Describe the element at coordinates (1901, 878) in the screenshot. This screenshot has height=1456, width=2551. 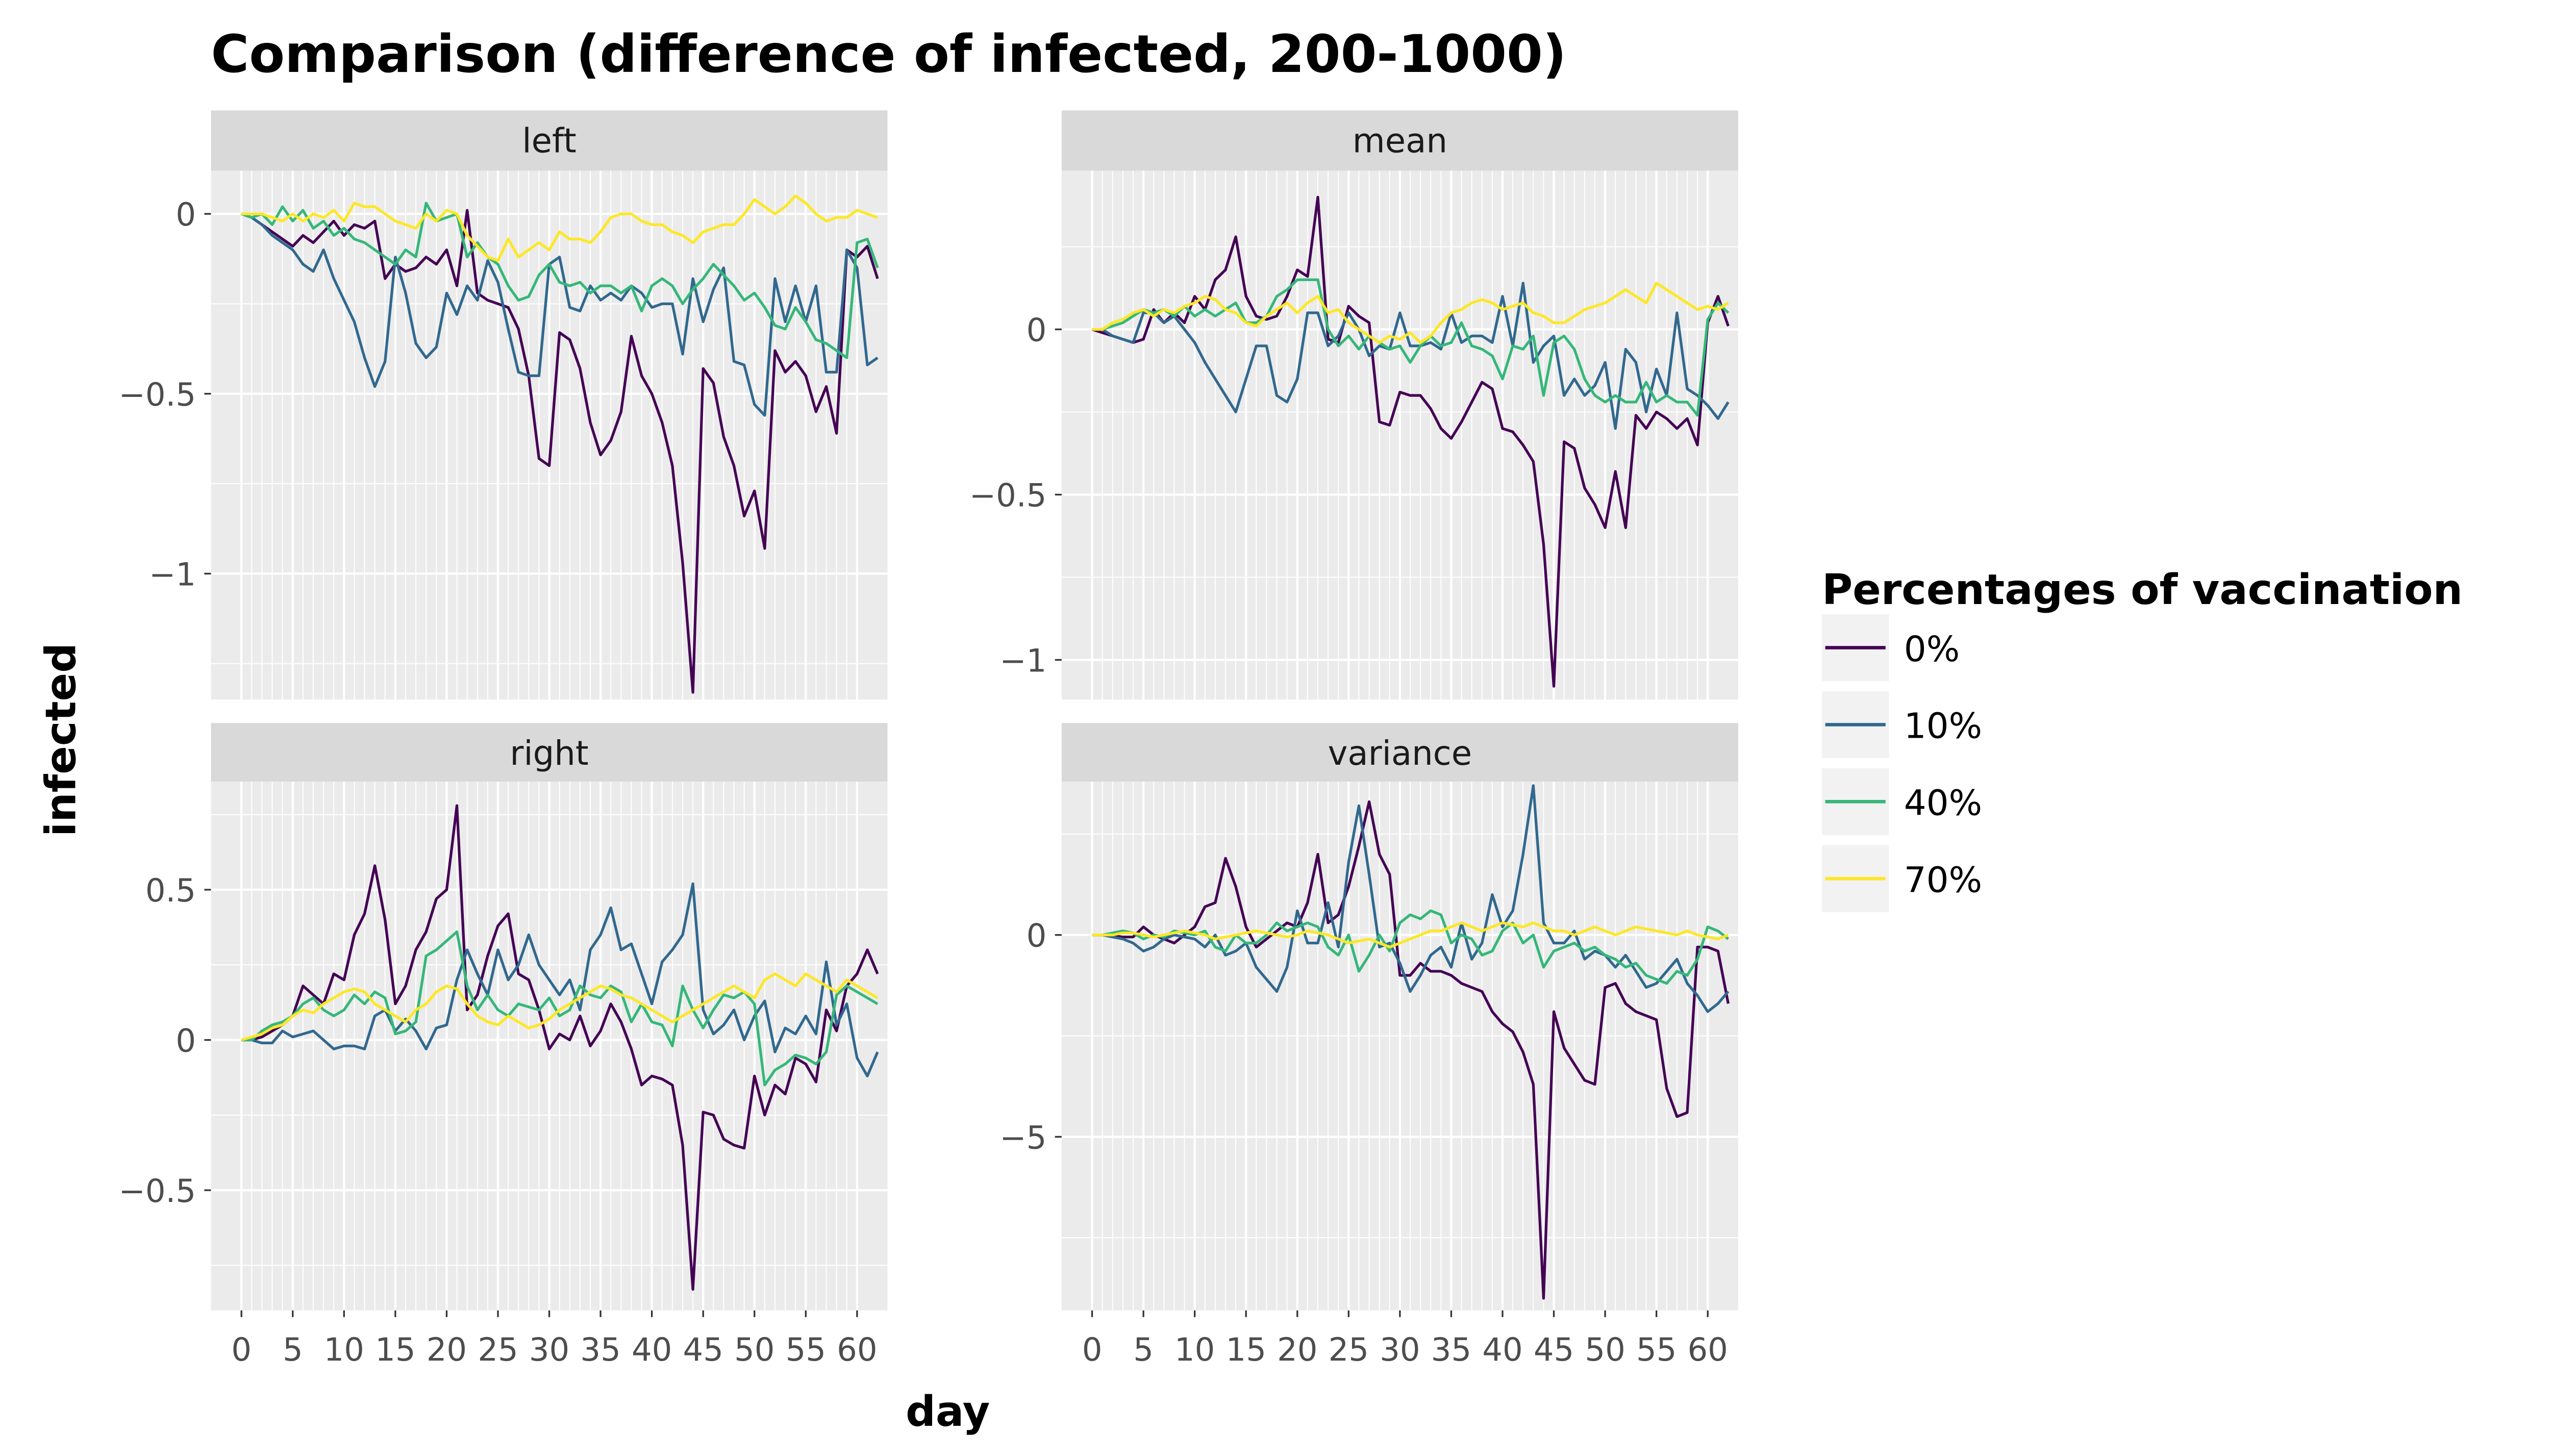
I see `legend-item: 70%` at that location.